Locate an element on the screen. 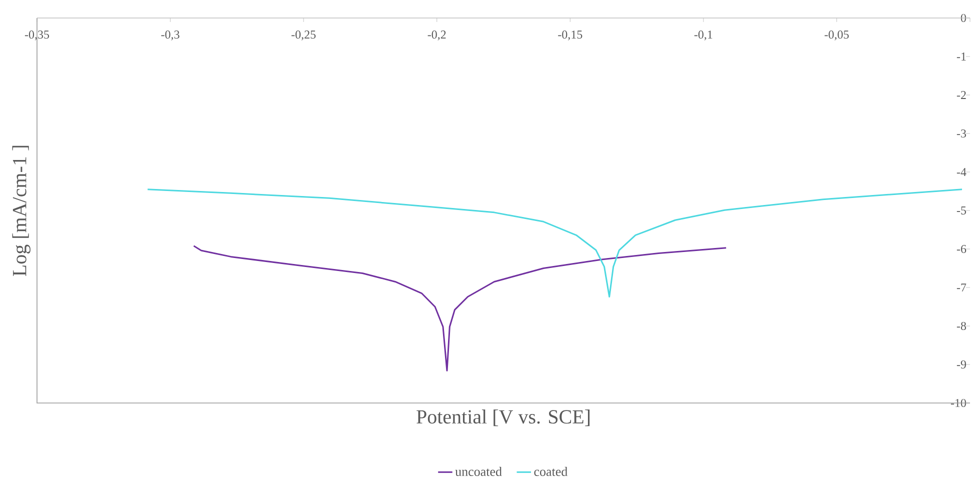 This screenshot has width=976, height=477. y-tick-label: -7 is located at coordinates (961, 288).